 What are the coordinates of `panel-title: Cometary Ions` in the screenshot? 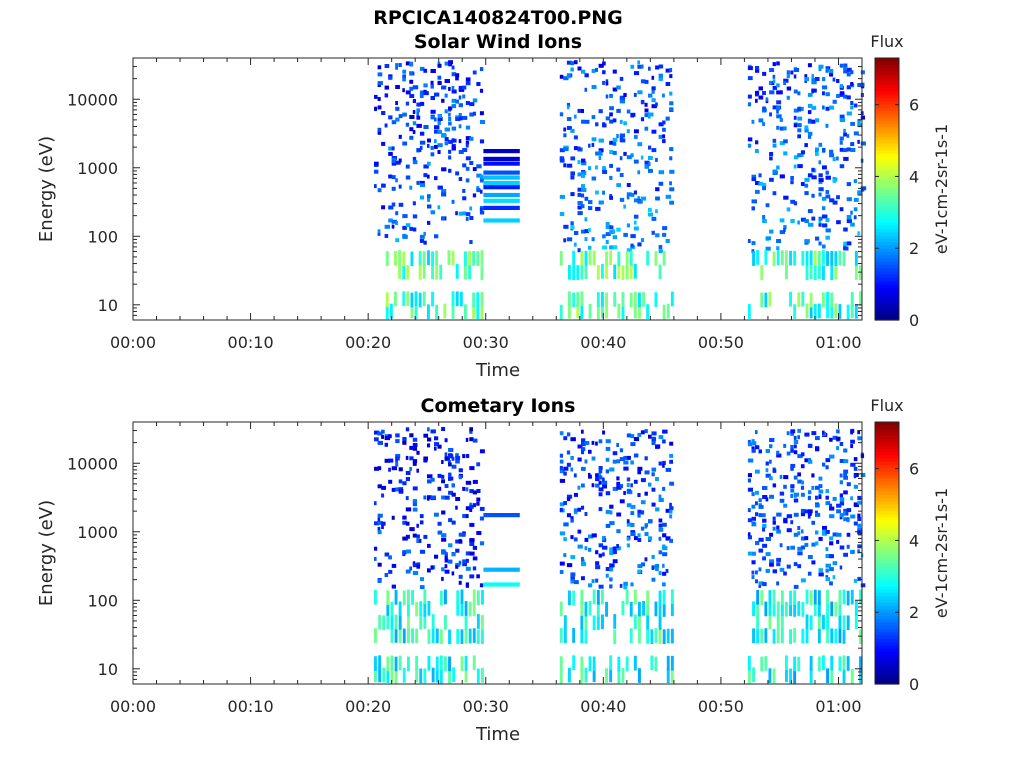 It's located at (498, 406).